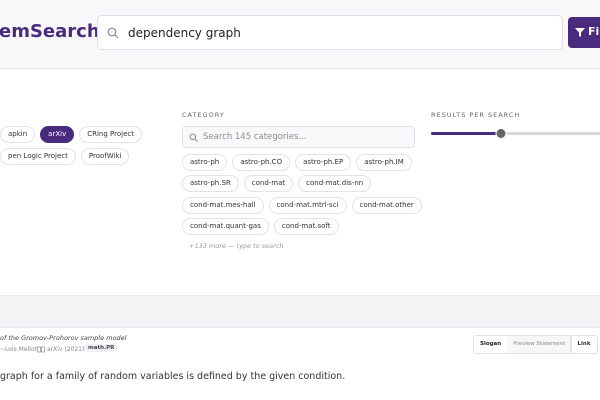 This screenshot has height=400, width=600. I want to click on chip-row: cond-mat.quant-gas cond-mat.soft, so click(260, 226).